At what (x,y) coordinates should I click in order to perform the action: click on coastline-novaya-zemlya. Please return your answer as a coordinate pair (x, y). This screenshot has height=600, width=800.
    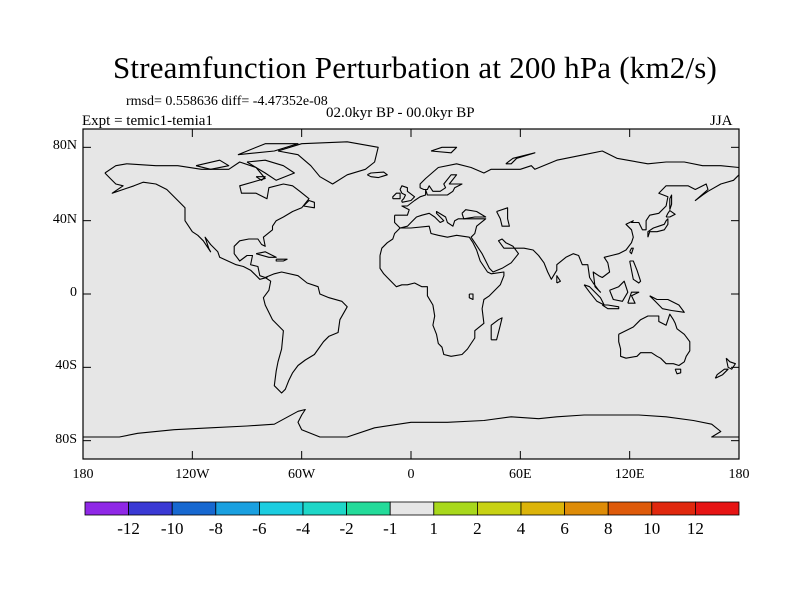
    Looking at the image, I should click on (520, 158).